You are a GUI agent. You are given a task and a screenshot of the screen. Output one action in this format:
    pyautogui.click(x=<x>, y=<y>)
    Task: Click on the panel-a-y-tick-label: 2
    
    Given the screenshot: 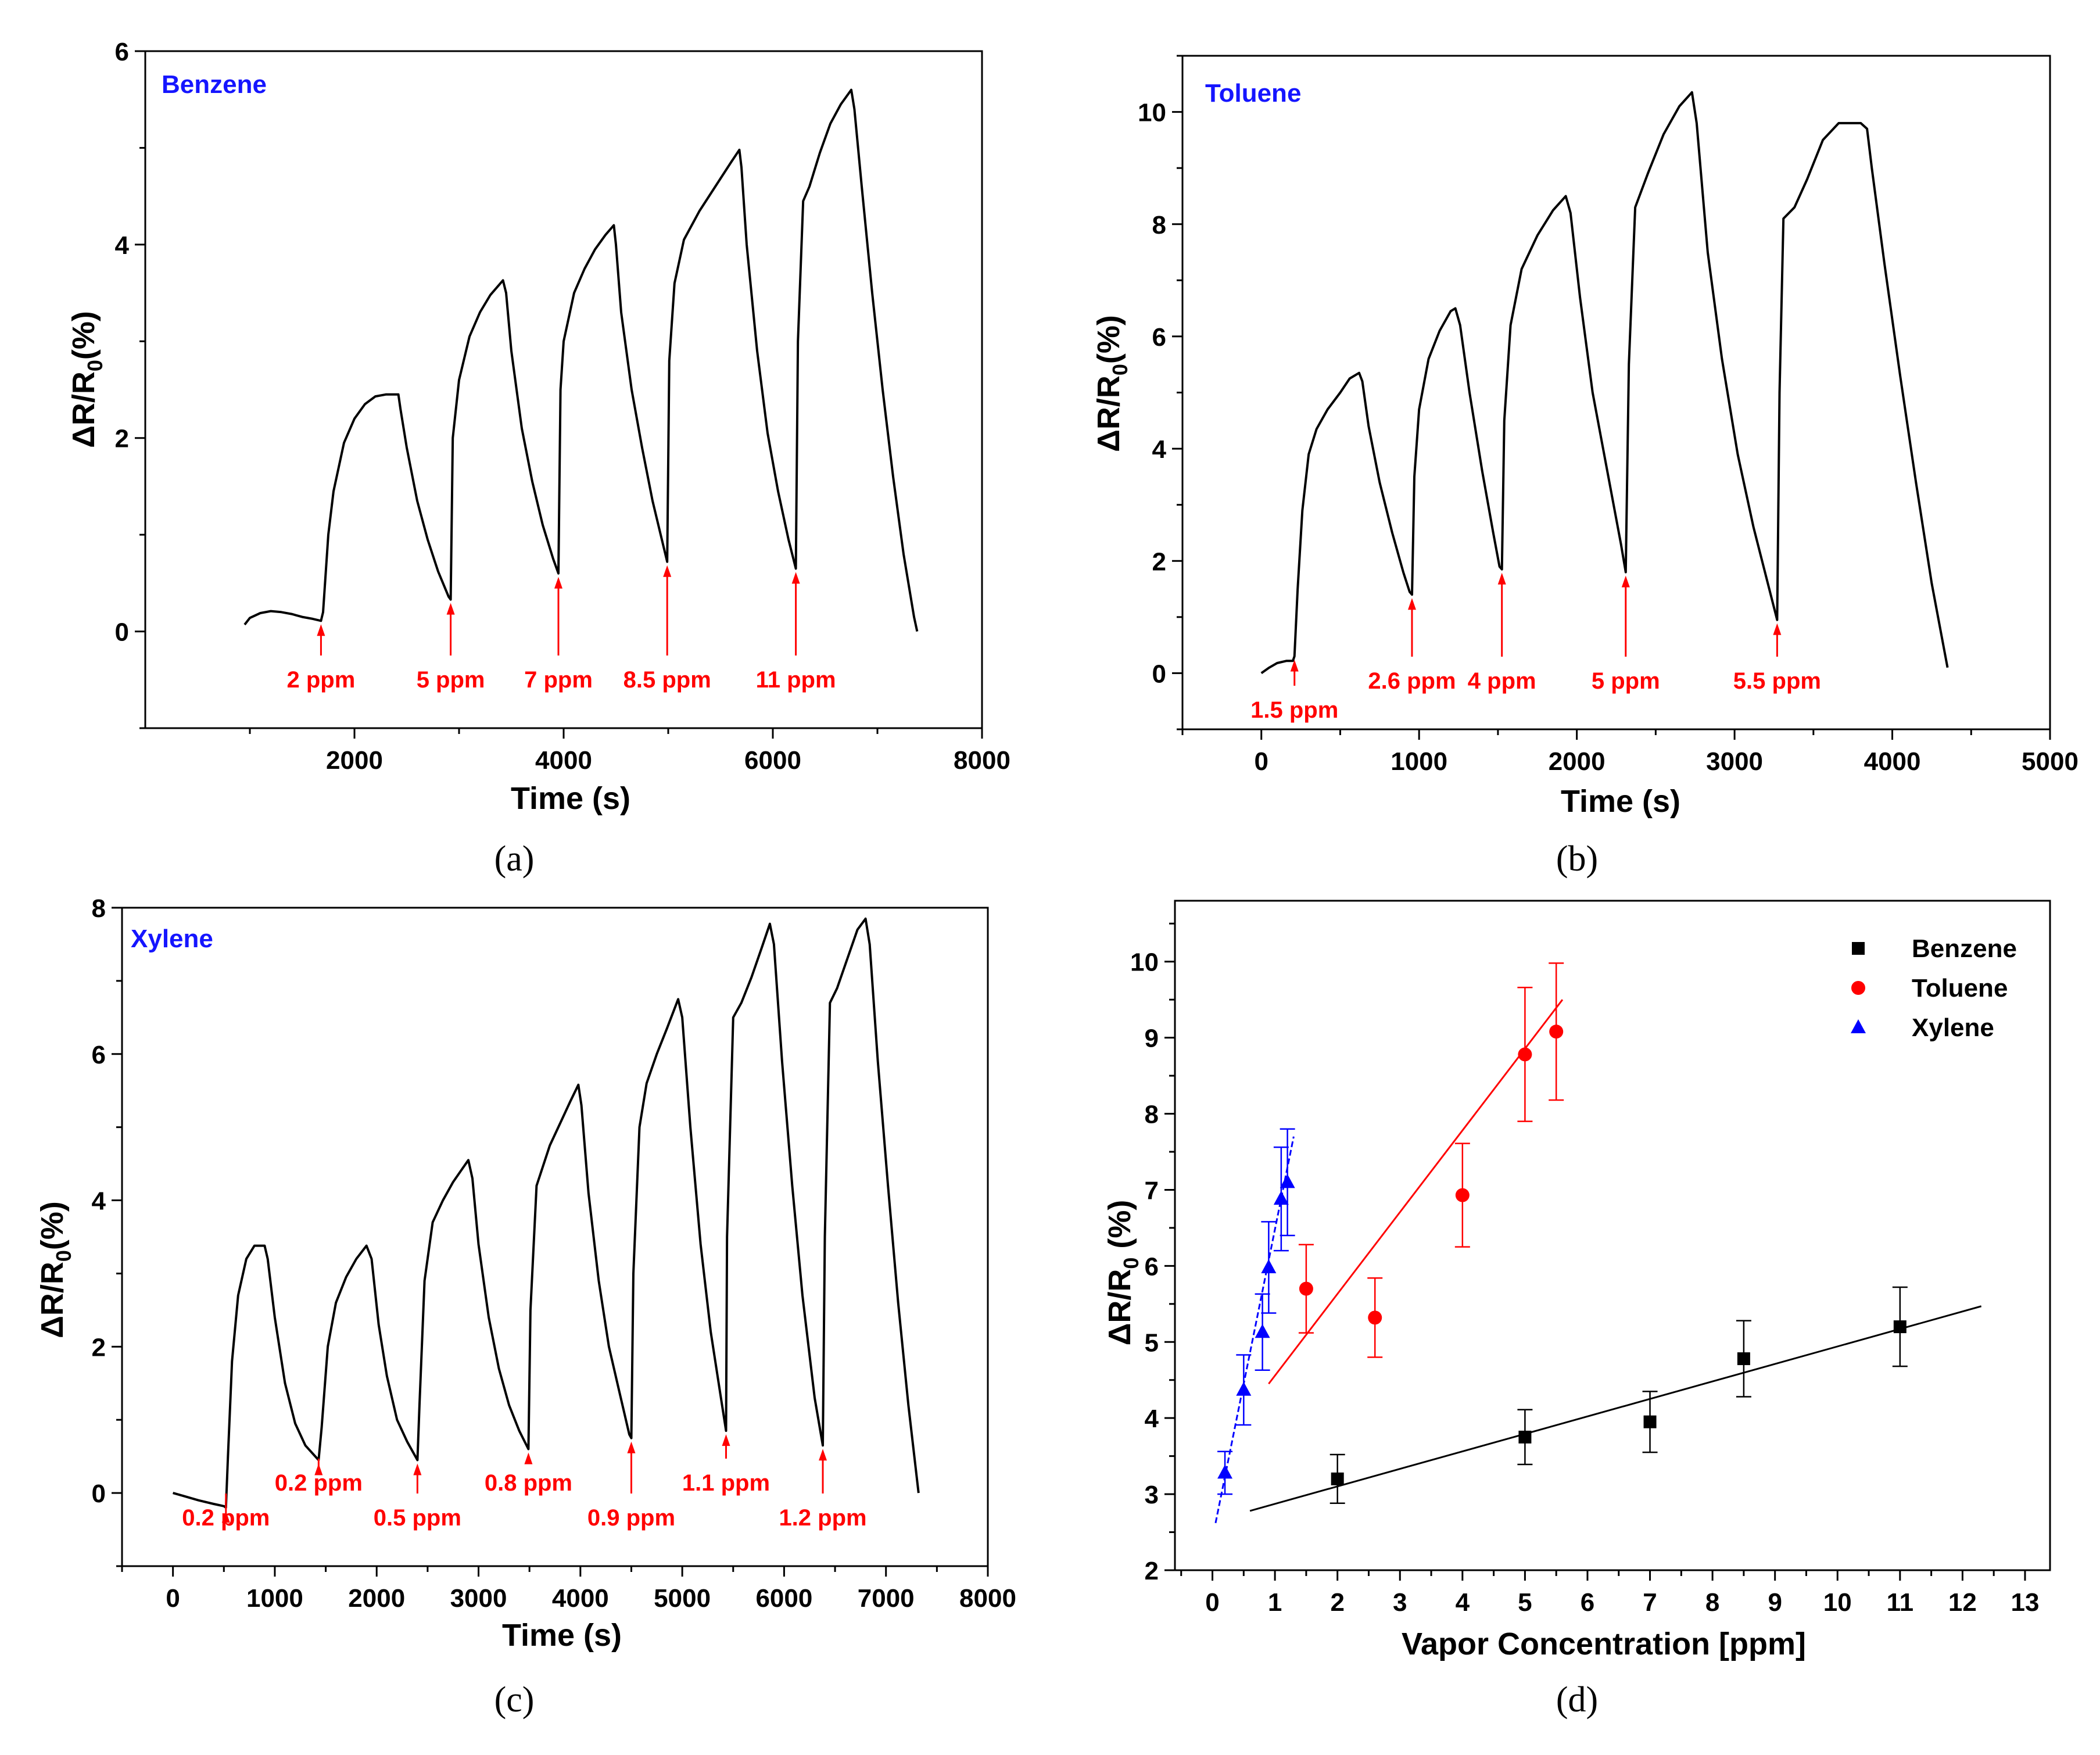 What is the action you would take?
    pyautogui.click(x=122, y=439)
    